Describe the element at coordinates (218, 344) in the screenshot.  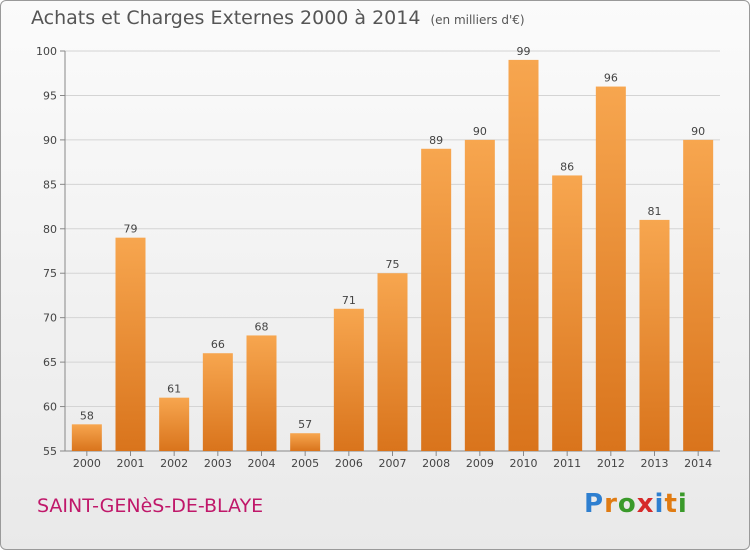
I see `data-label: 66` at that location.